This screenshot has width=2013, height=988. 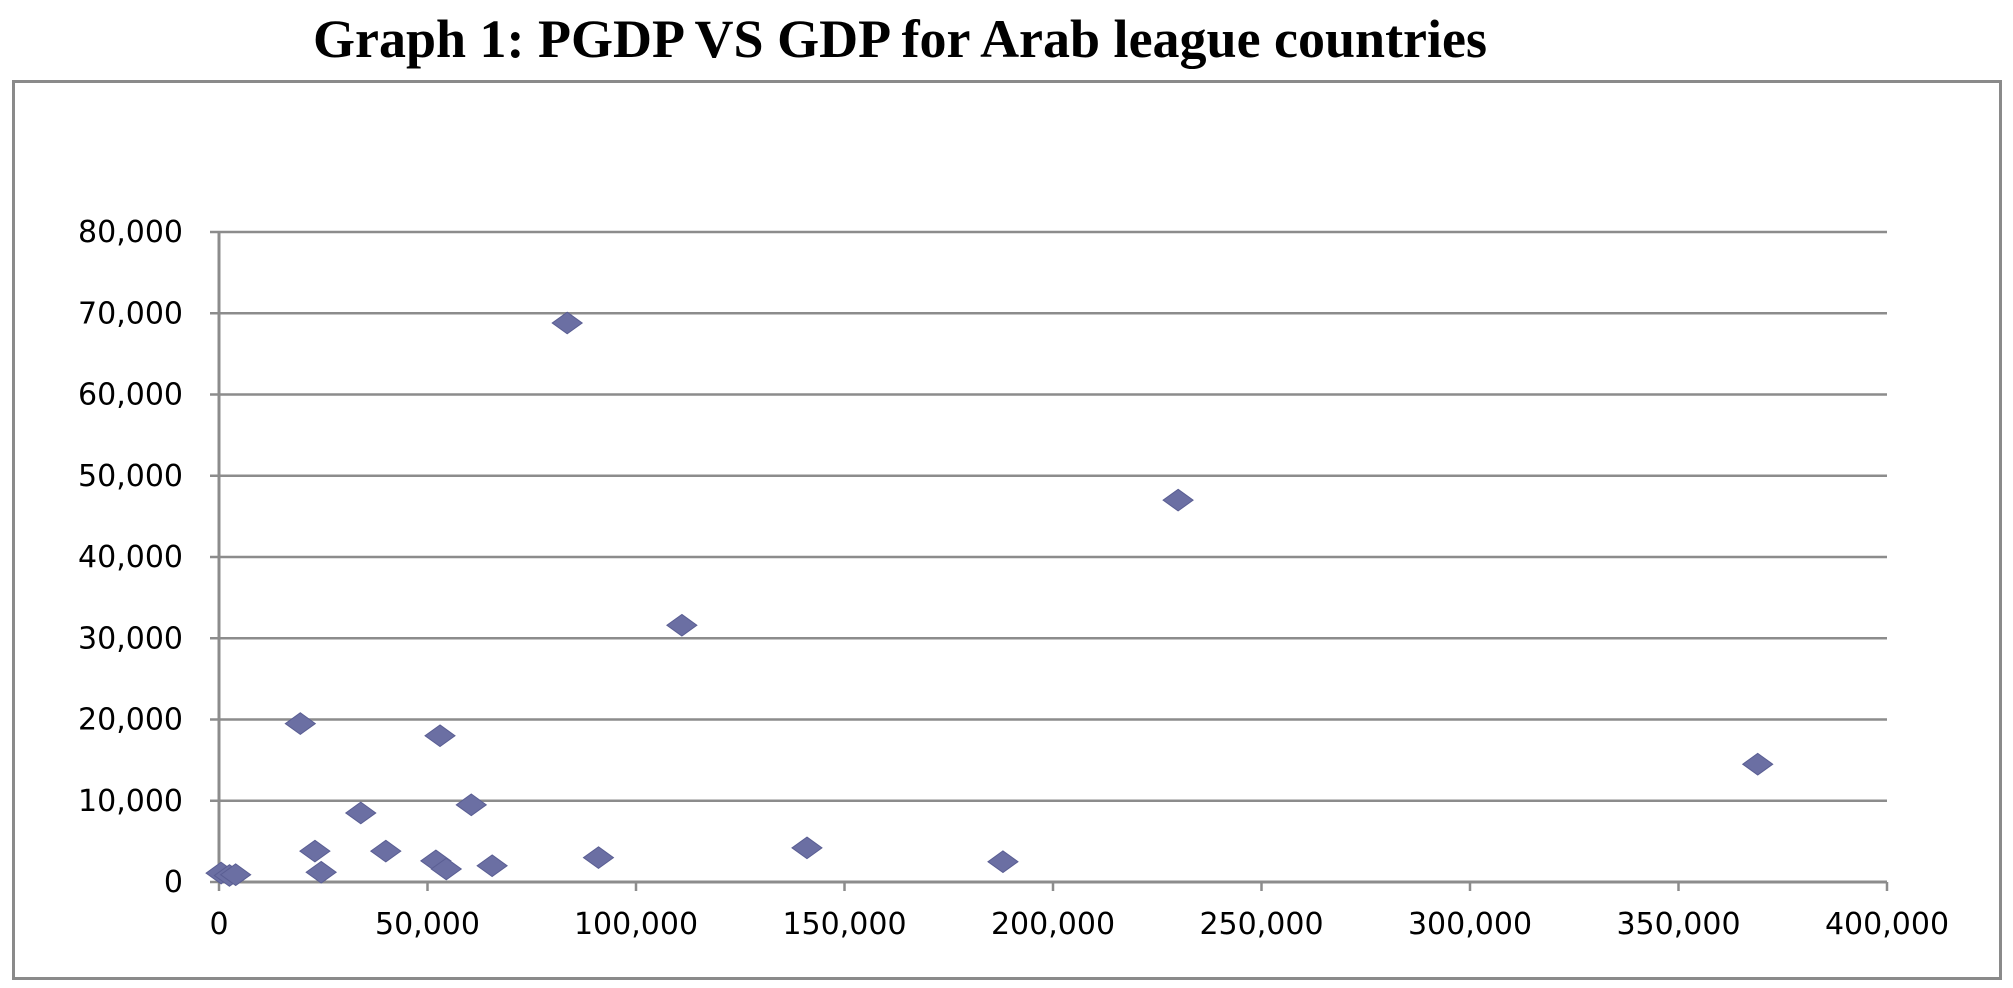 I want to click on x-tick-label: 150,000, so click(x=844, y=924).